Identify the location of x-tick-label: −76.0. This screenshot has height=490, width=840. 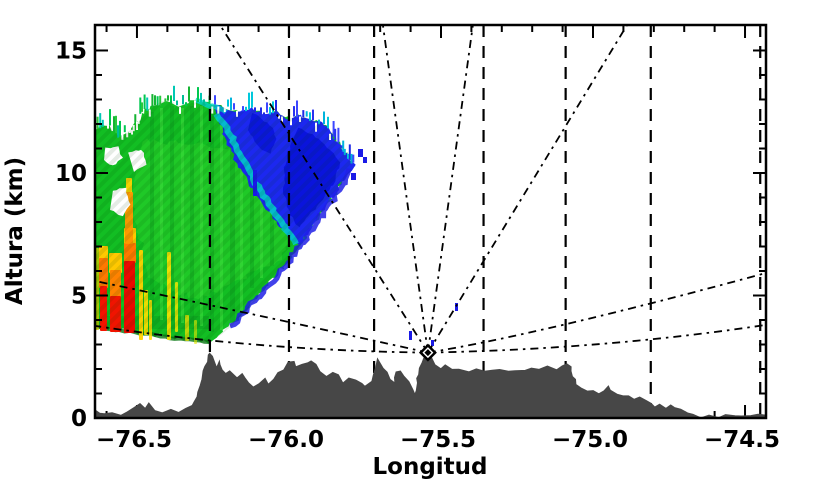
(286, 440).